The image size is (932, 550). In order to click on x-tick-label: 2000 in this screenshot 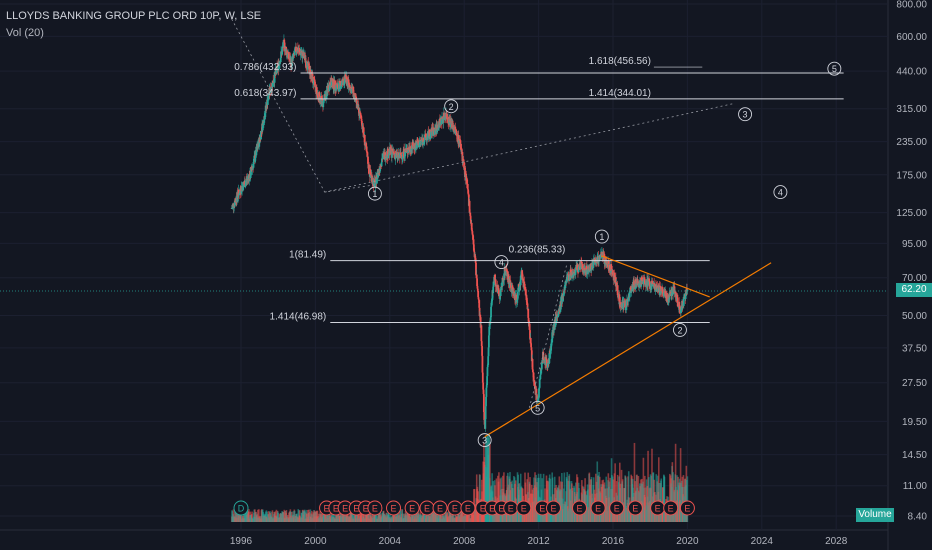, I will do `click(315, 541)`.